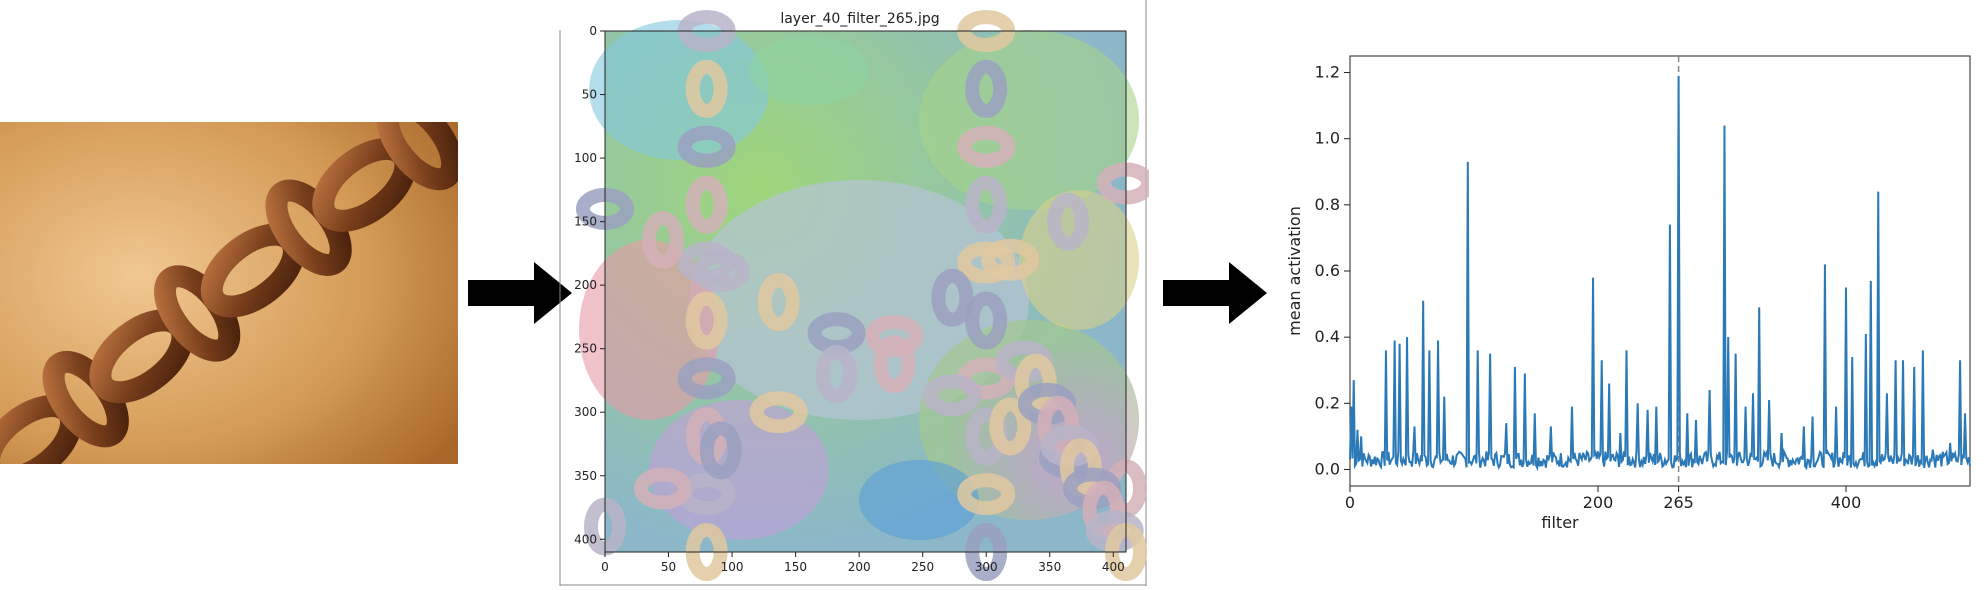  Describe the element at coordinates (417, 156) in the screenshot. I see `chain-link` at that location.